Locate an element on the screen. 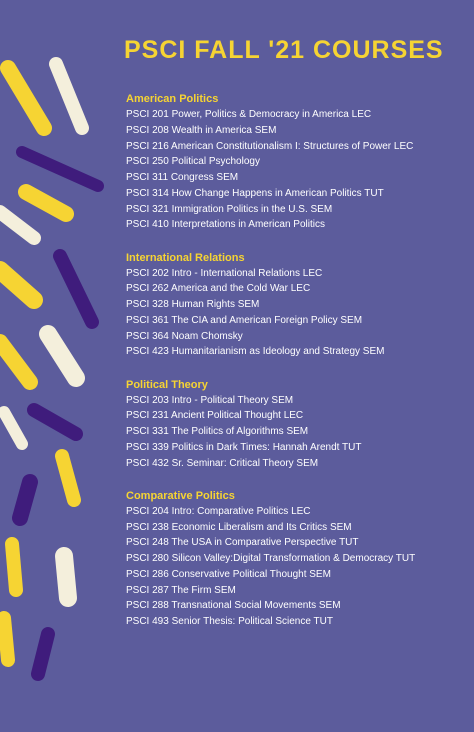  course: PSCI 231 Ancient Political Thought LEC is located at coordinates (215, 416).